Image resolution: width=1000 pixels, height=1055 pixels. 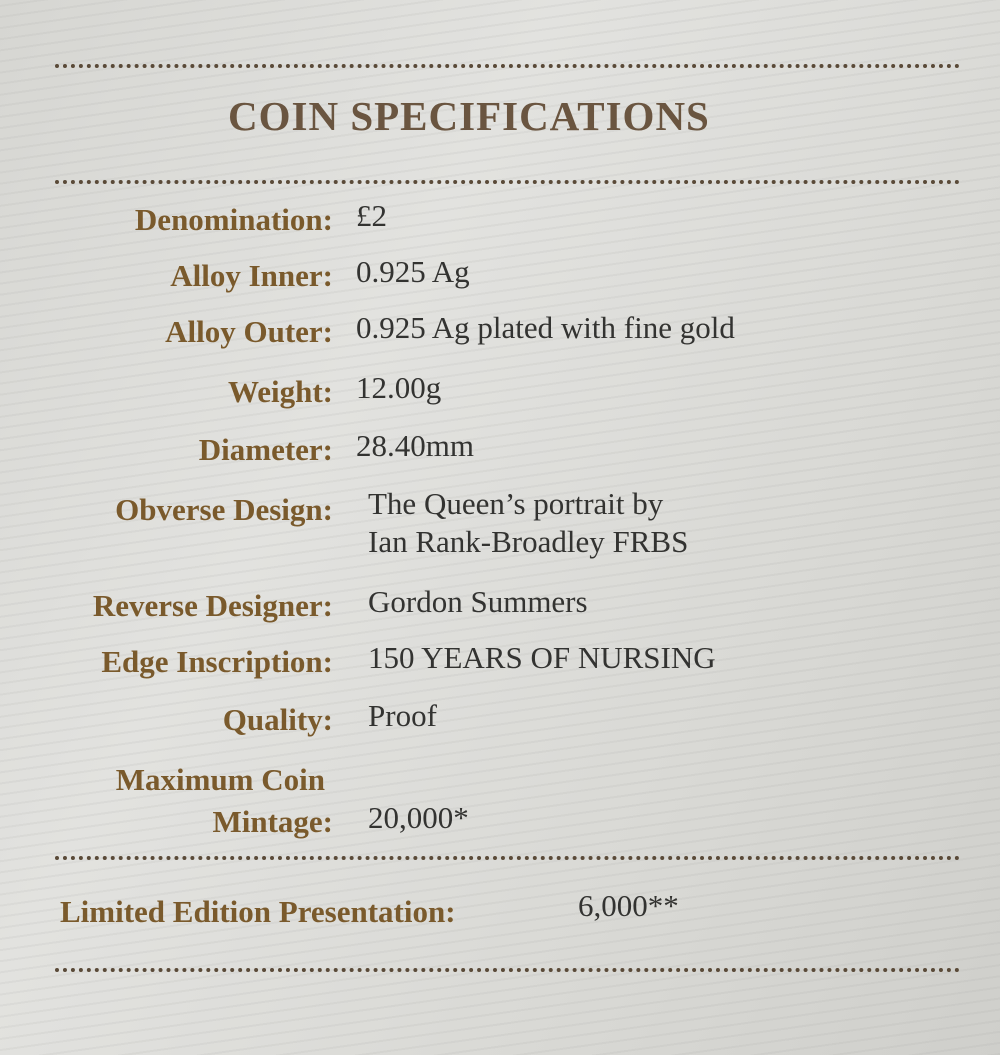 What do you see at coordinates (212, 605) in the screenshot?
I see `spec-label: Reverse Designer:` at bounding box center [212, 605].